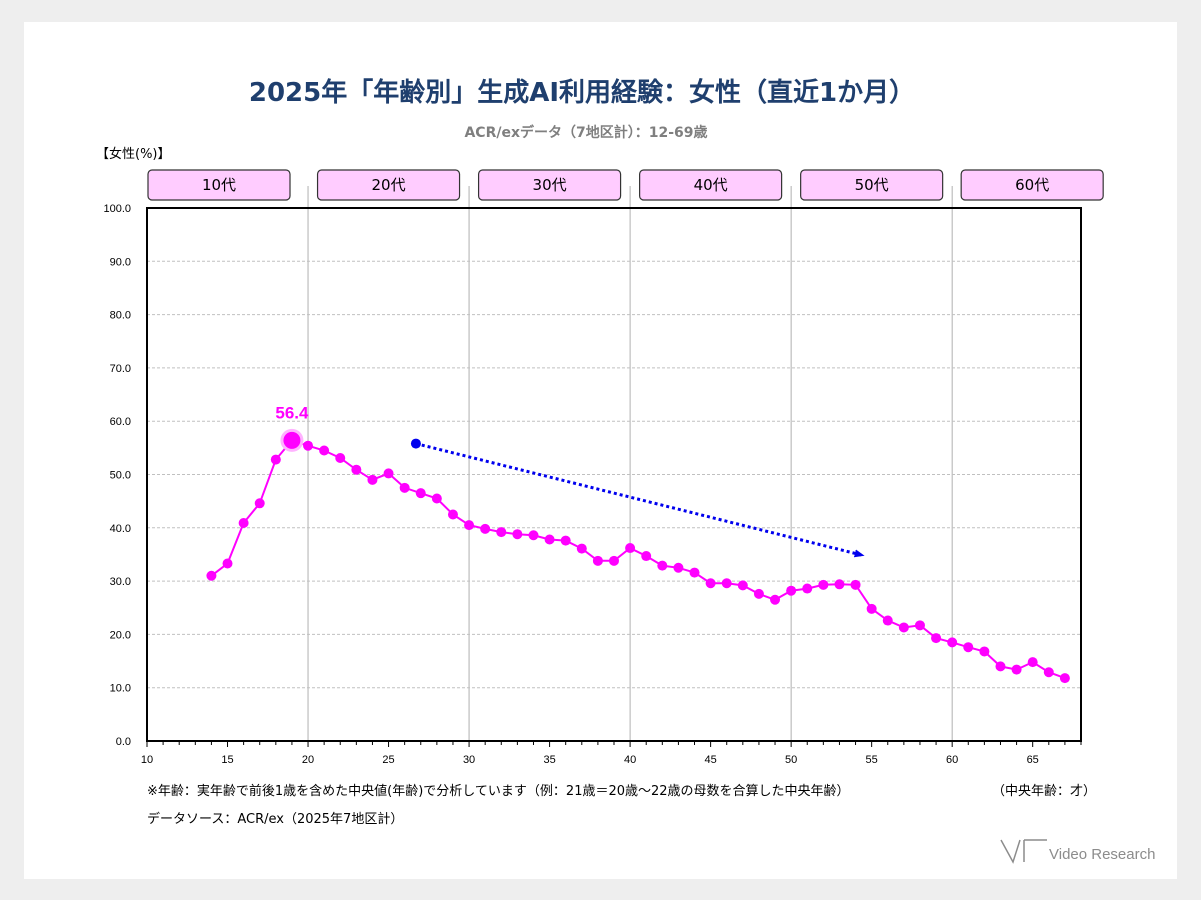 The image size is (1201, 900). I want to click on age-band-1: 10代, so click(219, 185).